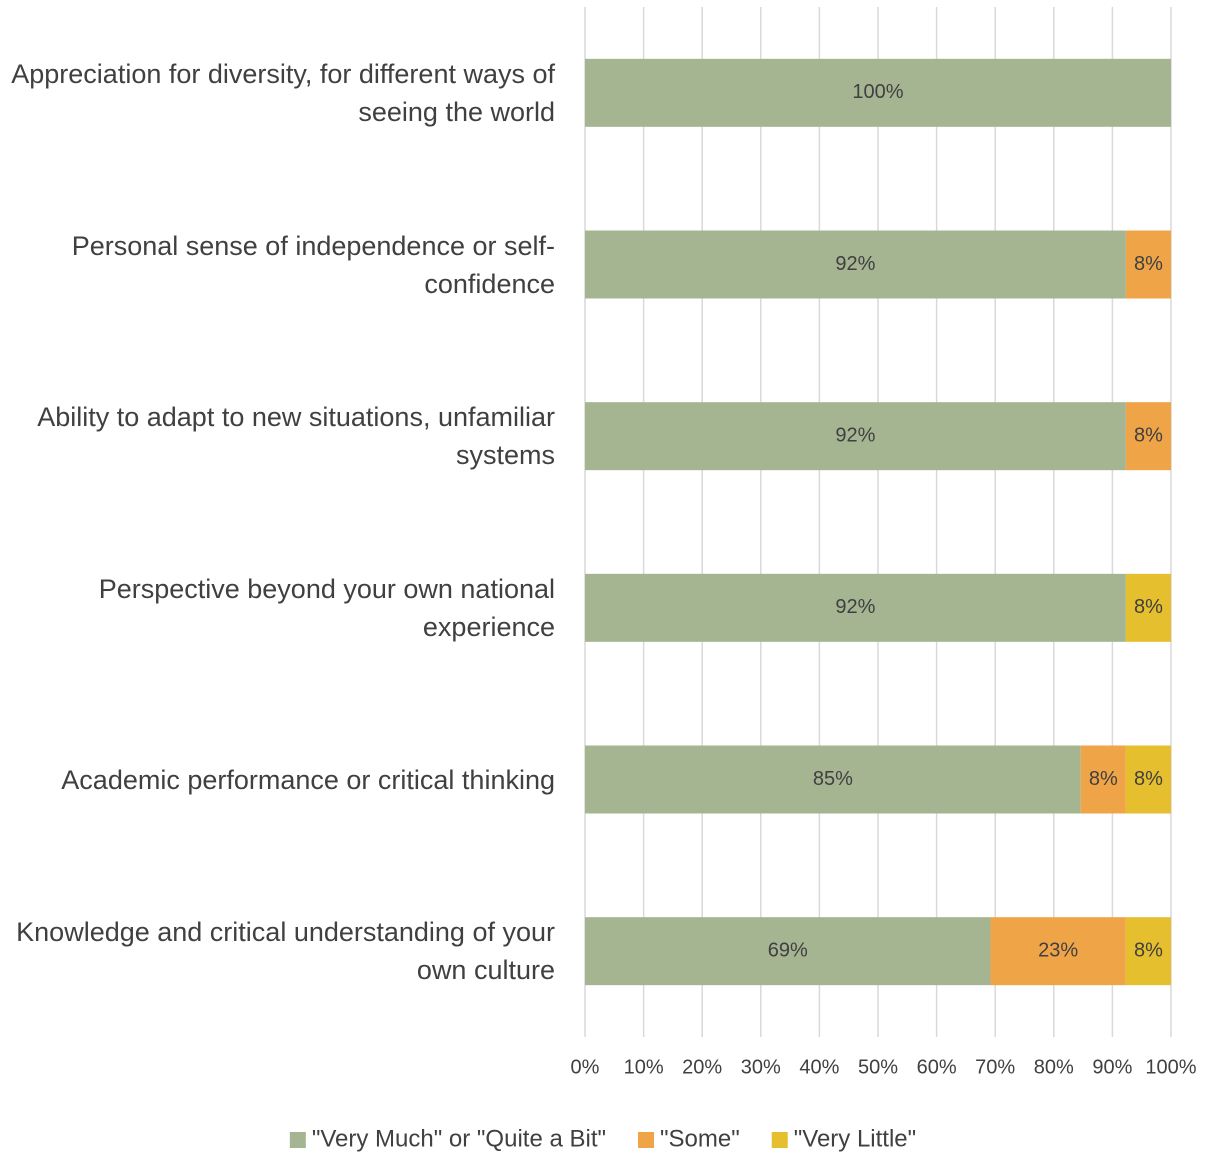  I want to click on data-label: 69%, so click(788, 950).